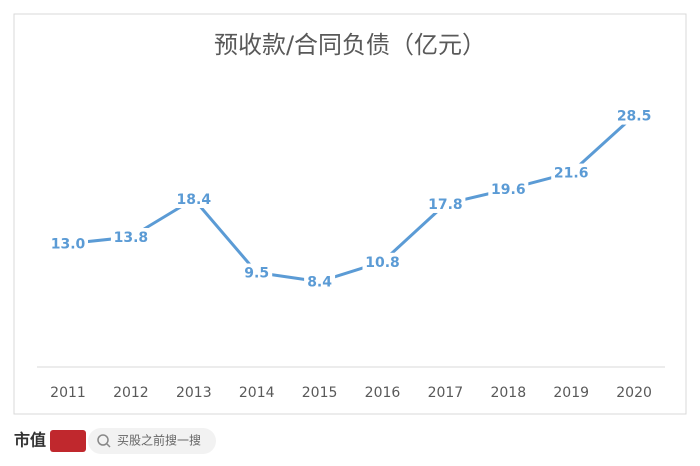  I want to click on value-label: 19.6, so click(508, 190).